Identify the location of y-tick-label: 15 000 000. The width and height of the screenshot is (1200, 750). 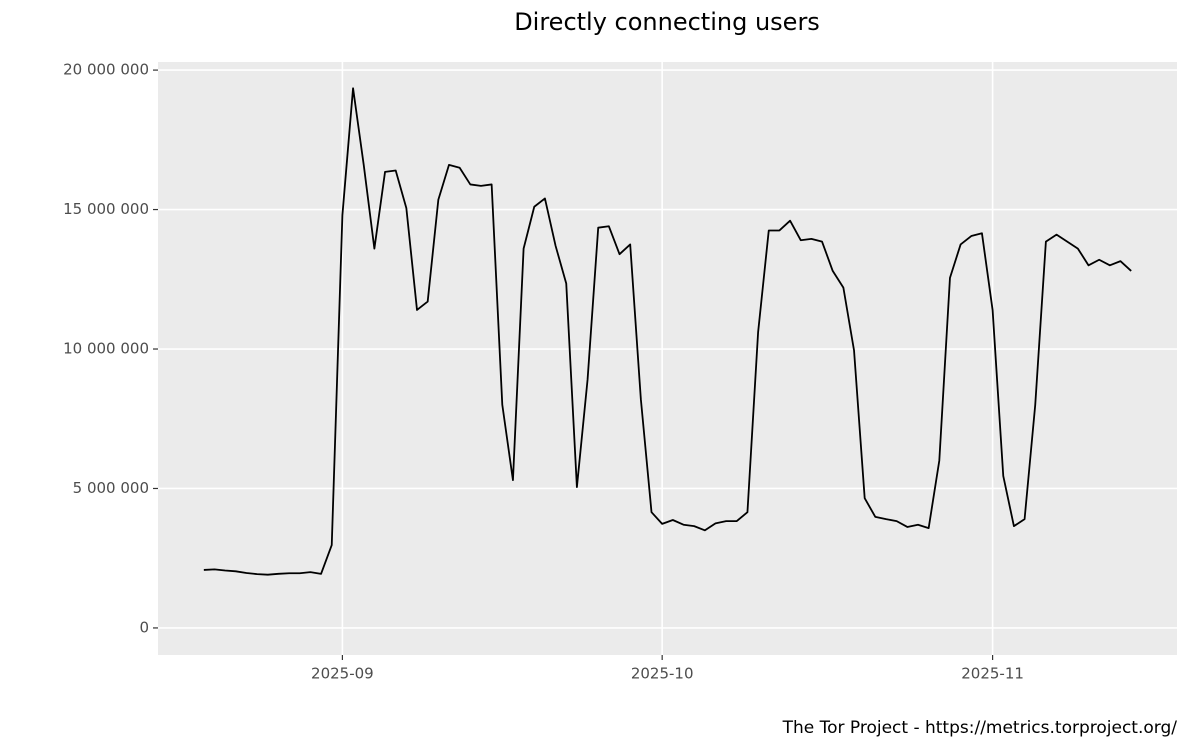
(106, 209).